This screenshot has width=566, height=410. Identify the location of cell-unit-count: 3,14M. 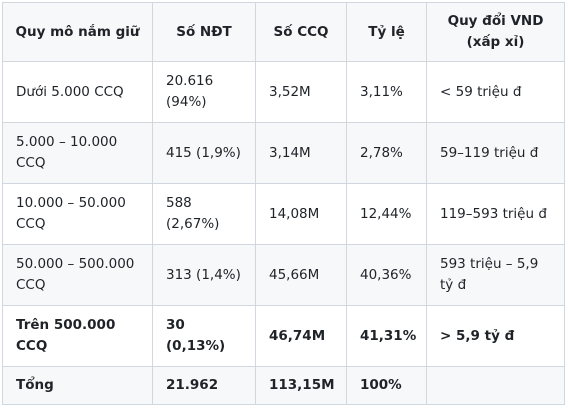
(301, 153).